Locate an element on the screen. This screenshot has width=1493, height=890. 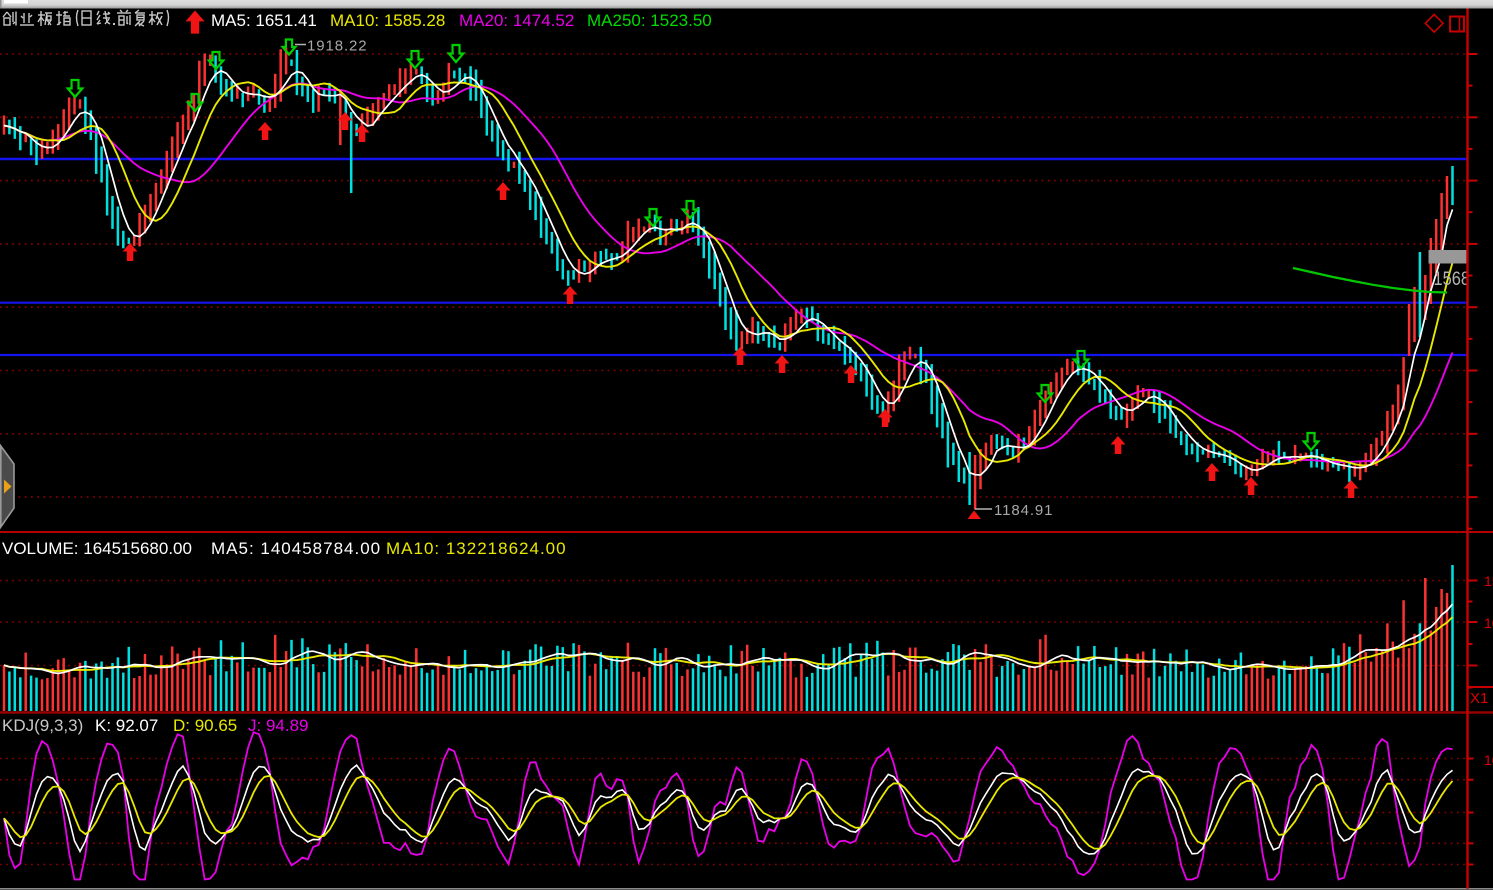
svg-text: 15 is located at coordinates (1488, 581).